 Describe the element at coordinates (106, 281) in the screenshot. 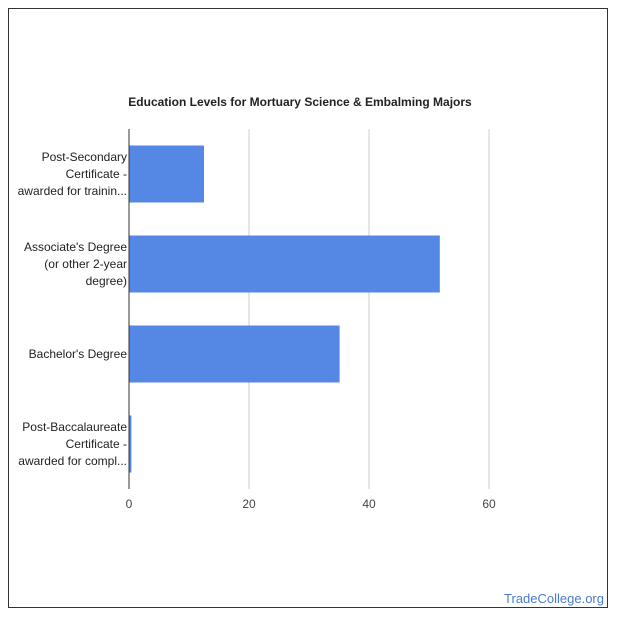

I see `category-label-1-line-2: degree)` at that location.